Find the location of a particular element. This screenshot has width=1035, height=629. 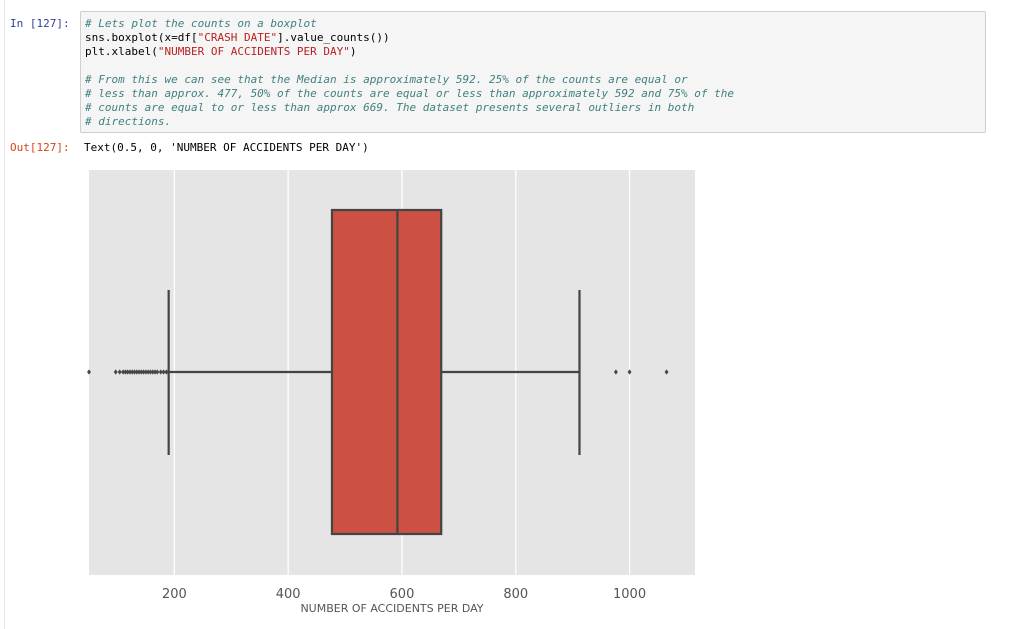

x-tick-label: 400 is located at coordinates (288, 594).